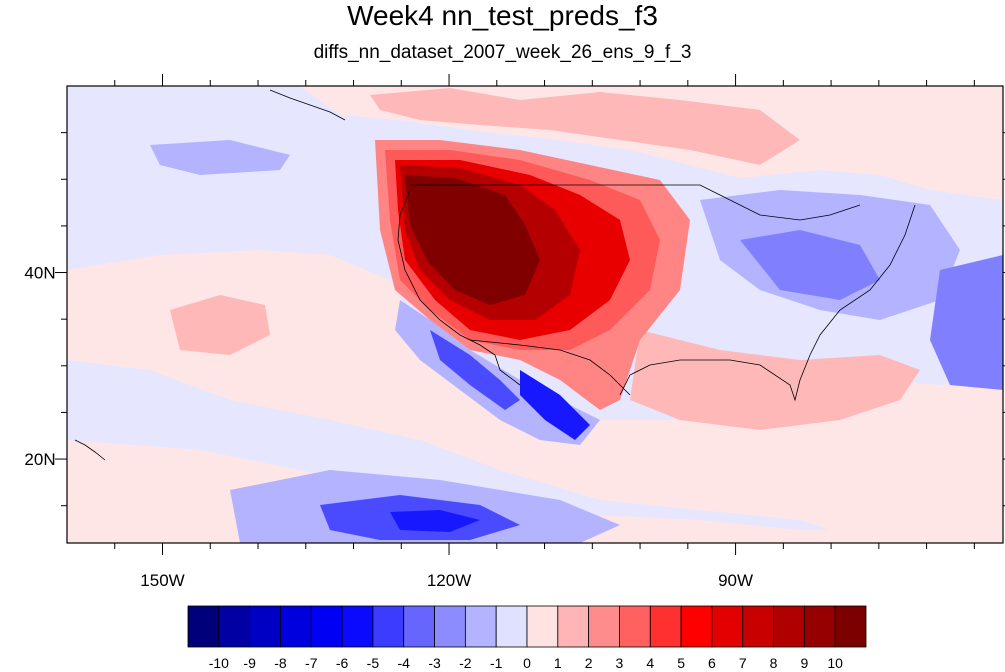  What do you see at coordinates (620, 663) in the screenshot?
I see `colorbar-label: 3` at bounding box center [620, 663].